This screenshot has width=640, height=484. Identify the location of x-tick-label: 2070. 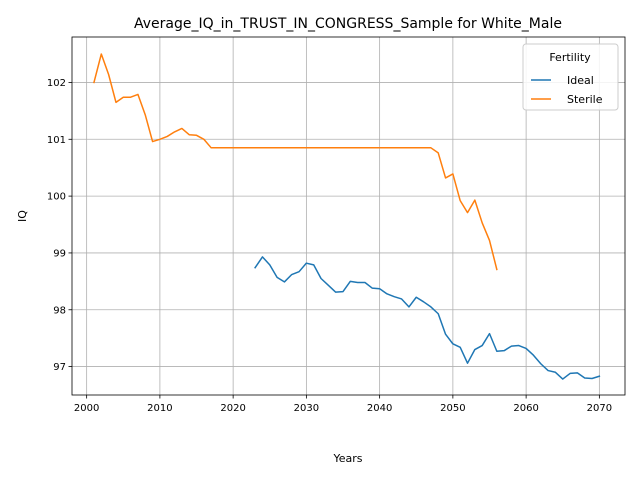
(599, 408).